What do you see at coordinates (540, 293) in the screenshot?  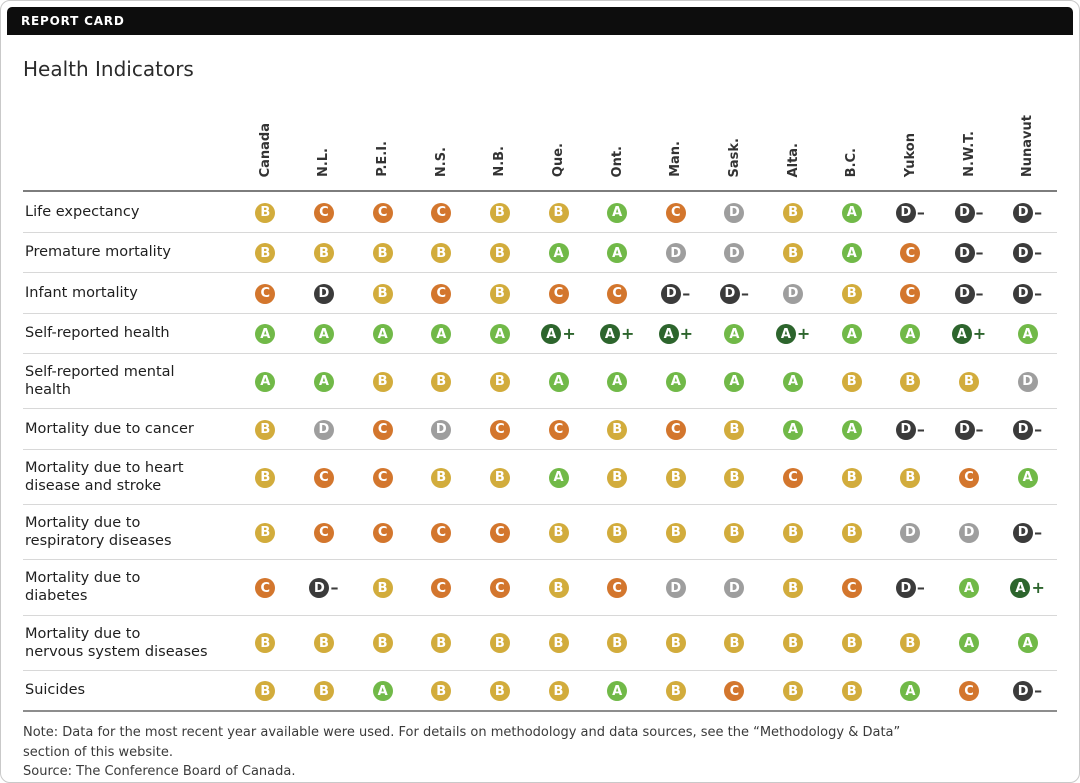 I see `table-row: Infant mortality C D B C B C C D – D – D B C D – D –` at bounding box center [540, 293].